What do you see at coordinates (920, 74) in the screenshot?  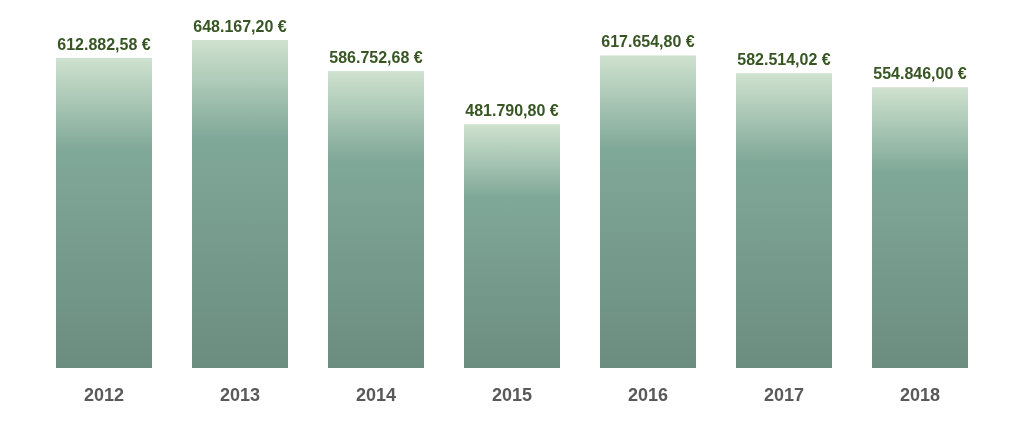 I see `data-label: 554.846,00 €` at bounding box center [920, 74].